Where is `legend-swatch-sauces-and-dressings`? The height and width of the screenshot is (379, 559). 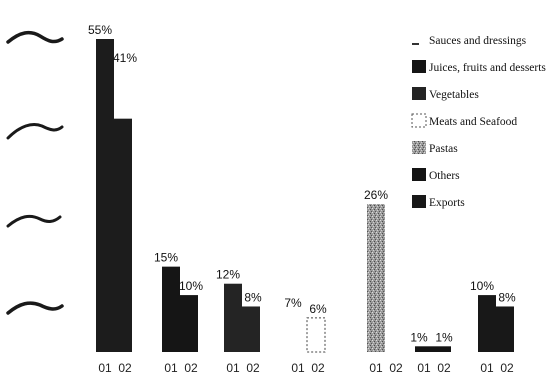
legend-swatch-sauces-and-dressings is located at coordinates (415, 44).